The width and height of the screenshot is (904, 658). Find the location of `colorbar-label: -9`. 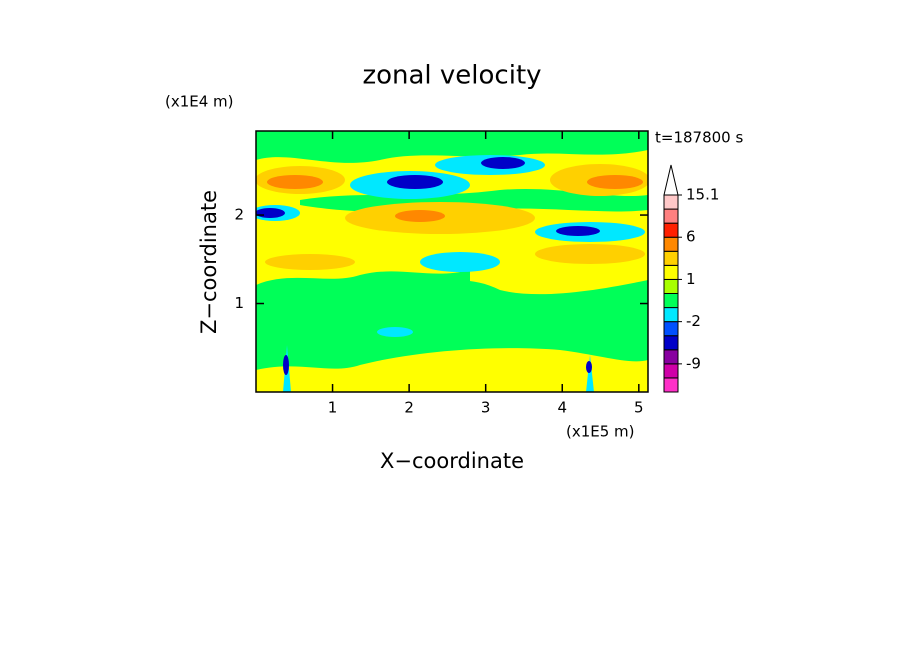

colorbar-label: -9 is located at coordinates (693, 363).